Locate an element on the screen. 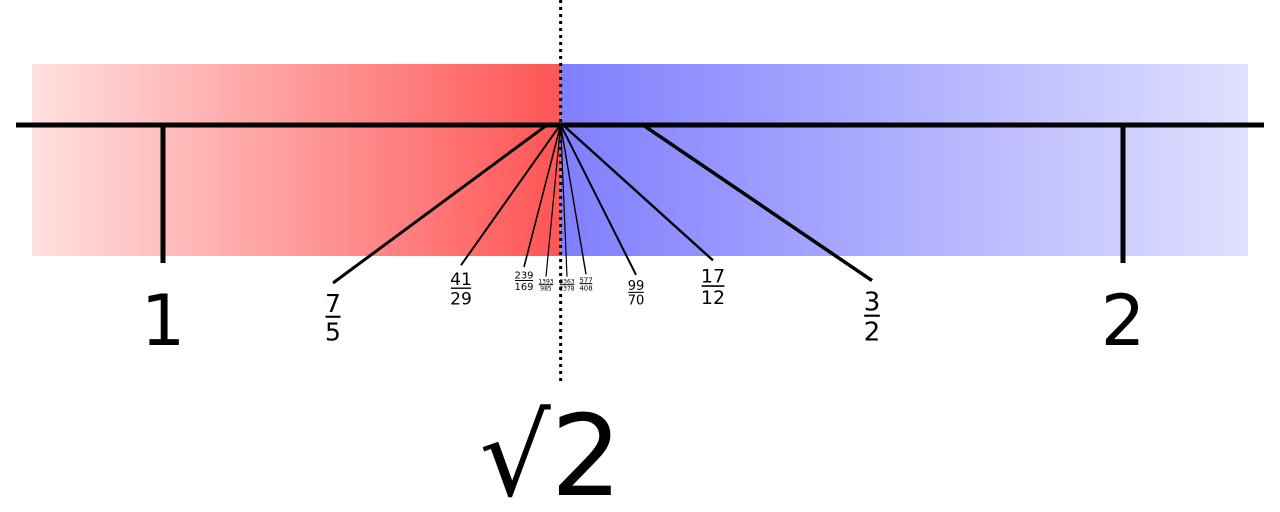 This screenshot has height=512, width=1280. fraction-numerator: 577 is located at coordinates (585, 280).